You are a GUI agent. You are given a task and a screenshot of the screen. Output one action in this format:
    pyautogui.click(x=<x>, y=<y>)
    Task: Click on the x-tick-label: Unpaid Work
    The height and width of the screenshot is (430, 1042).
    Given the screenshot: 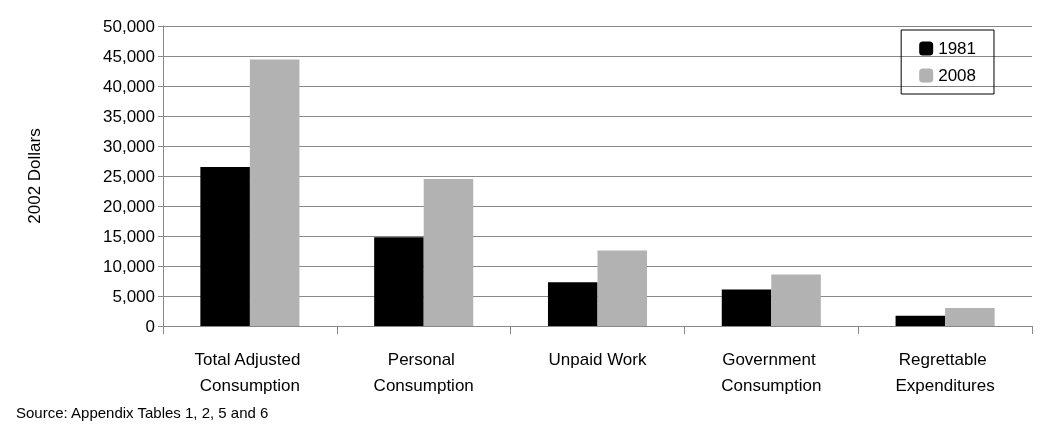 What is the action you would take?
    pyautogui.click(x=597, y=359)
    